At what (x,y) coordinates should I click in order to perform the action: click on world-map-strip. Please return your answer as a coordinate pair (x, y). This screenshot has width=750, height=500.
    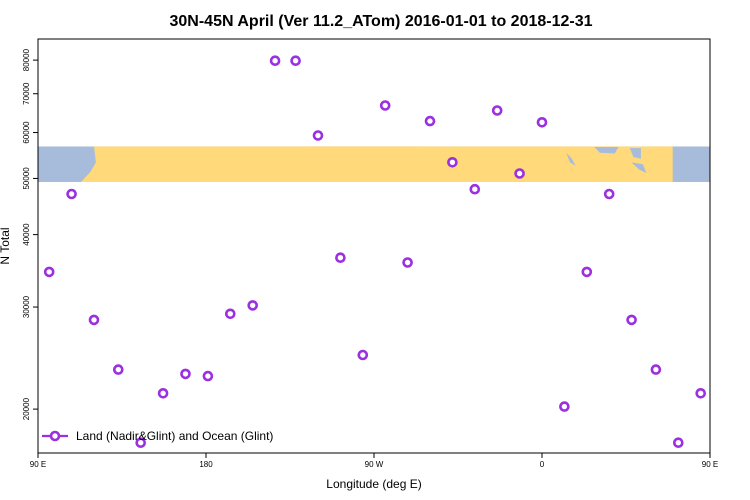
    Looking at the image, I should click on (374, 164).